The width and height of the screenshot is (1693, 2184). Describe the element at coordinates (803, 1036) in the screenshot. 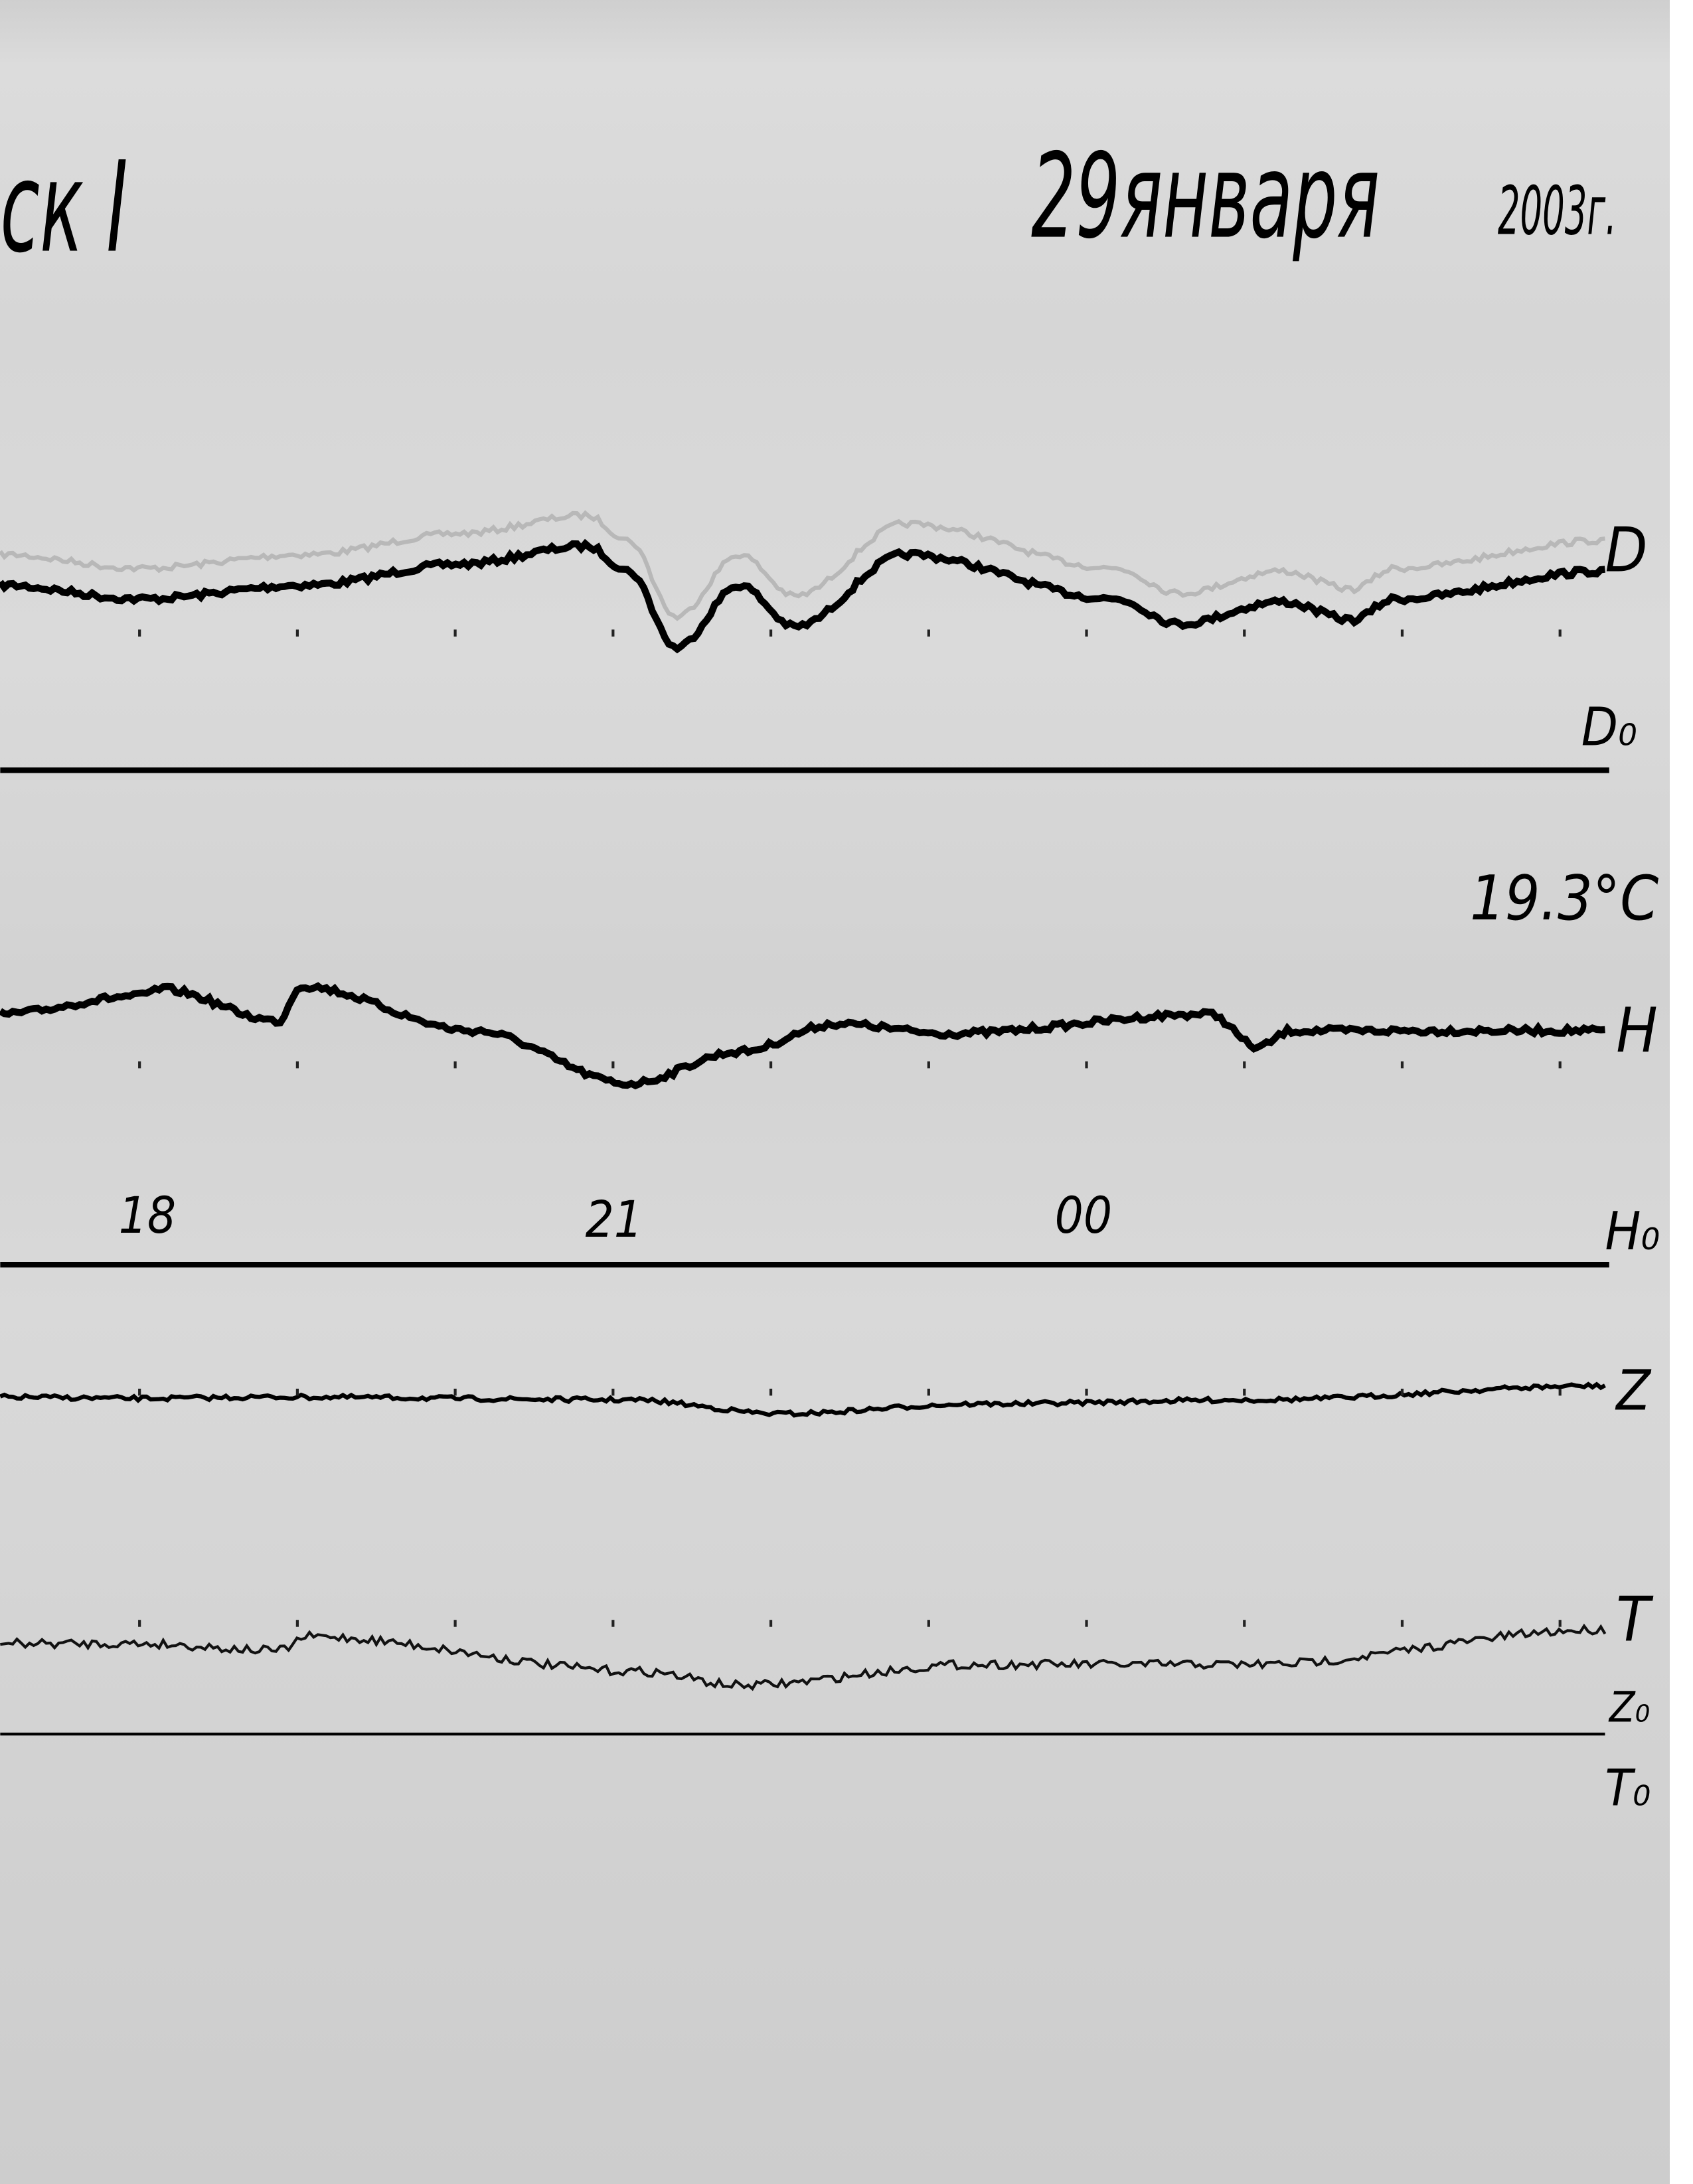

I see `trace-H` at that location.